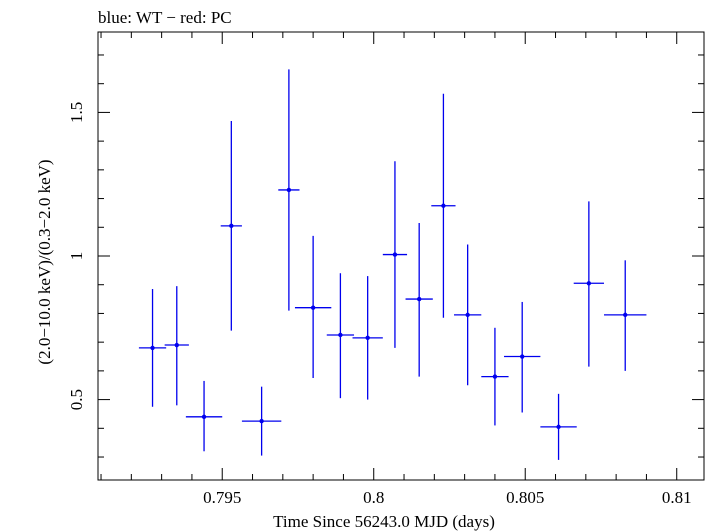  Describe the element at coordinates (165, 17) in the screenshot. I see `chart-title: blue: WT − red: PC` at that location.